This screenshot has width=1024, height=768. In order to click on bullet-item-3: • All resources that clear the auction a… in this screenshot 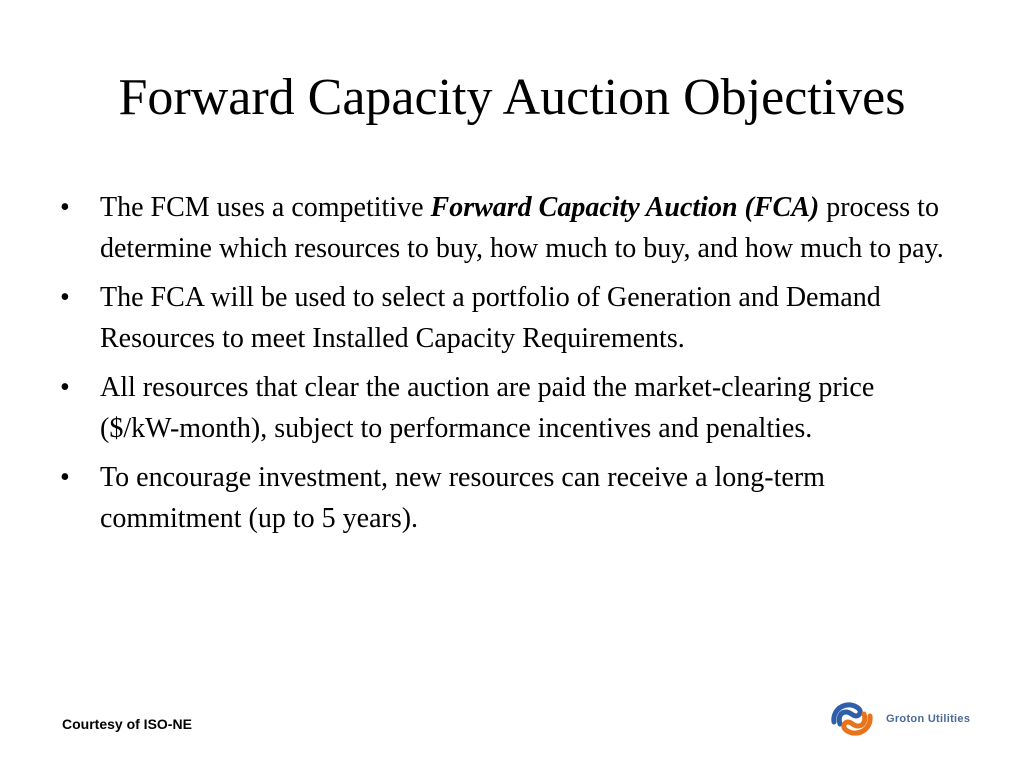, I will do `click(510, 408)`.